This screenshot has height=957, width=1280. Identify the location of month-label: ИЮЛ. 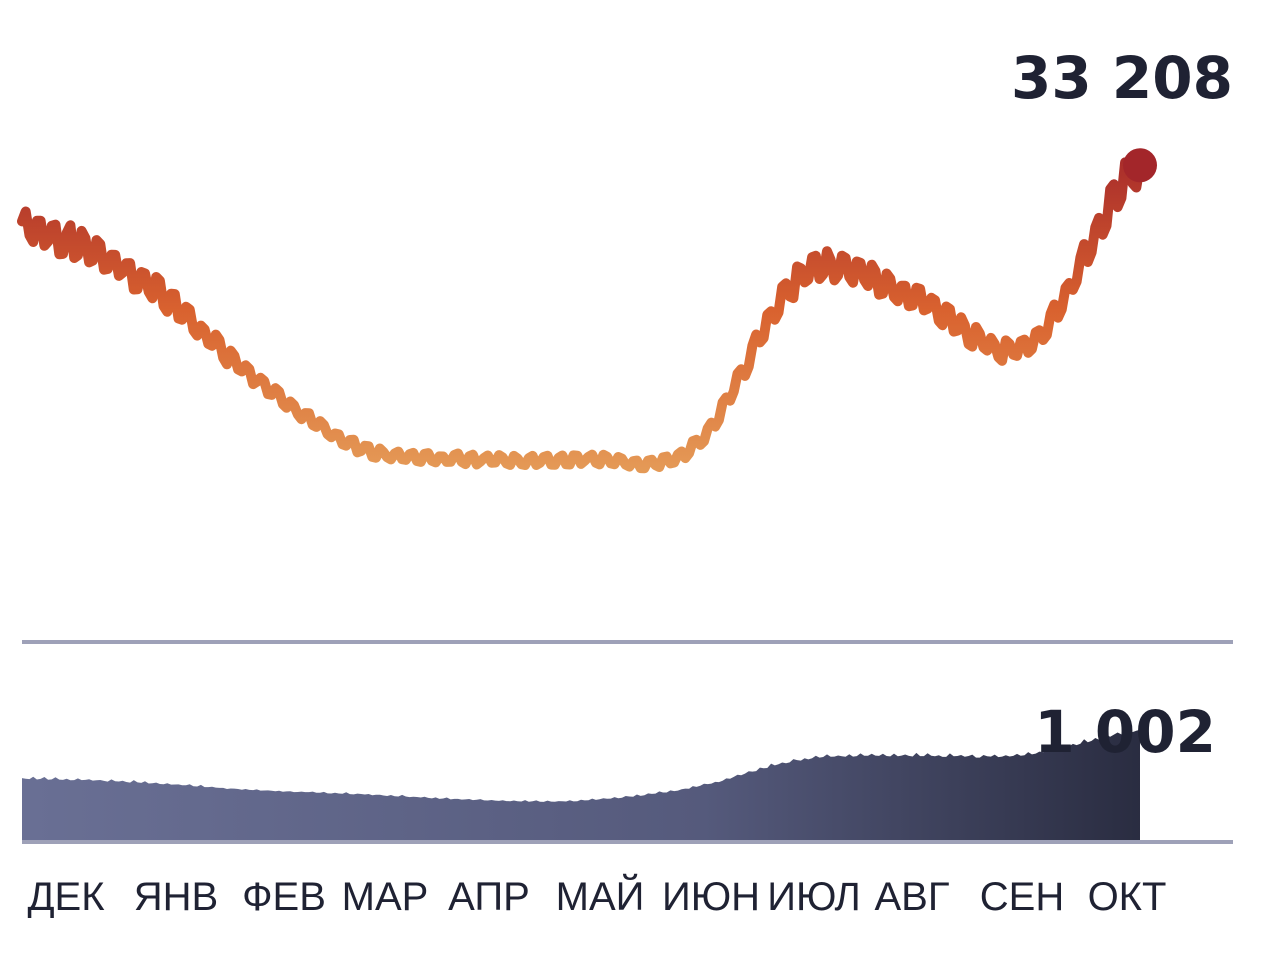
(814, 897).